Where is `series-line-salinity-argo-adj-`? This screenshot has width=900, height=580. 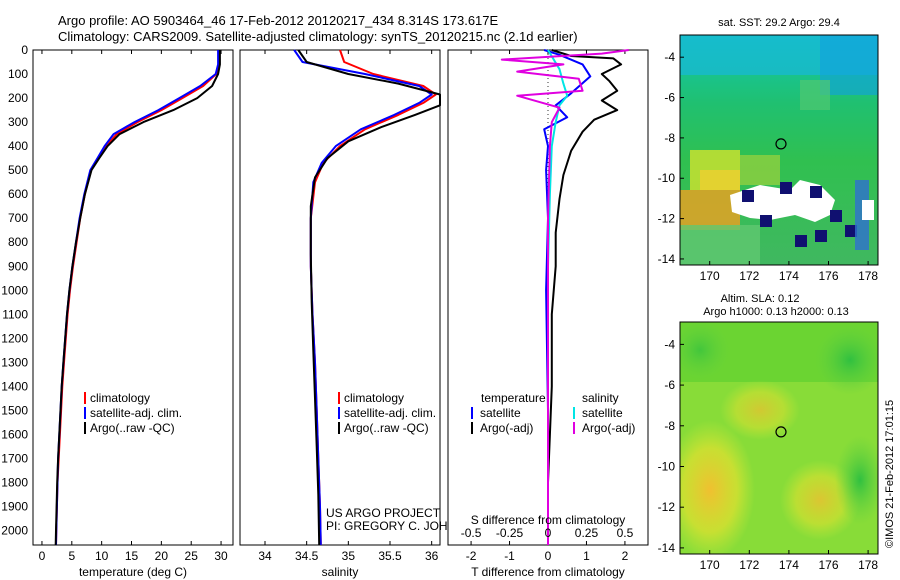 series-line-salinity-argo-adj- is located at coordinates (564, 297).